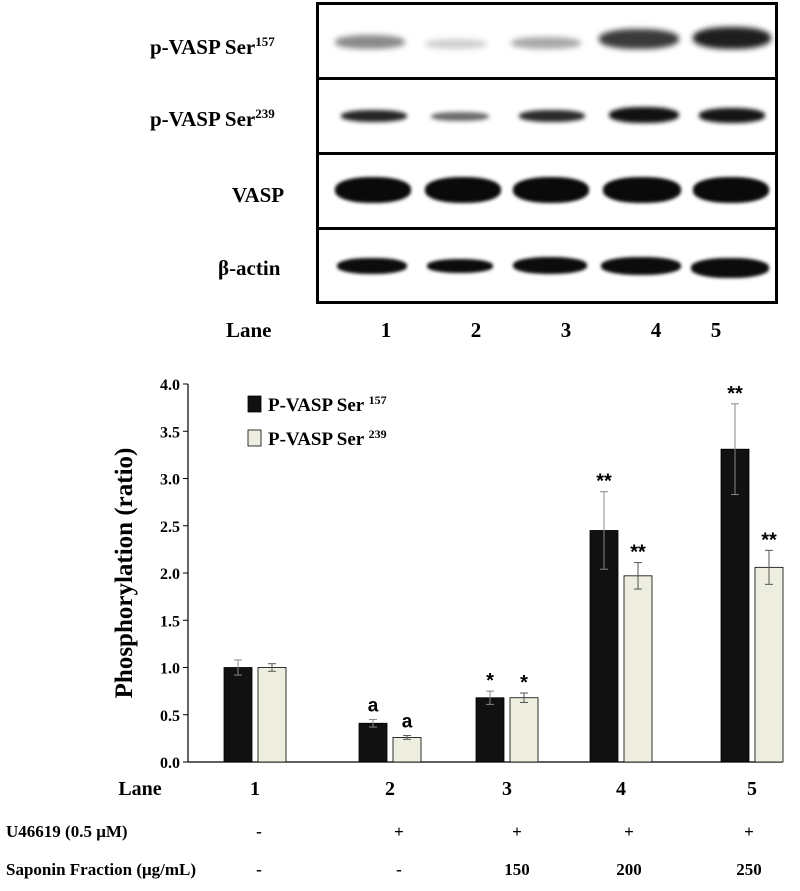 This screenshot has height=891, width=800. I want to click on x-axis-title: Lane, so click(139, 789).